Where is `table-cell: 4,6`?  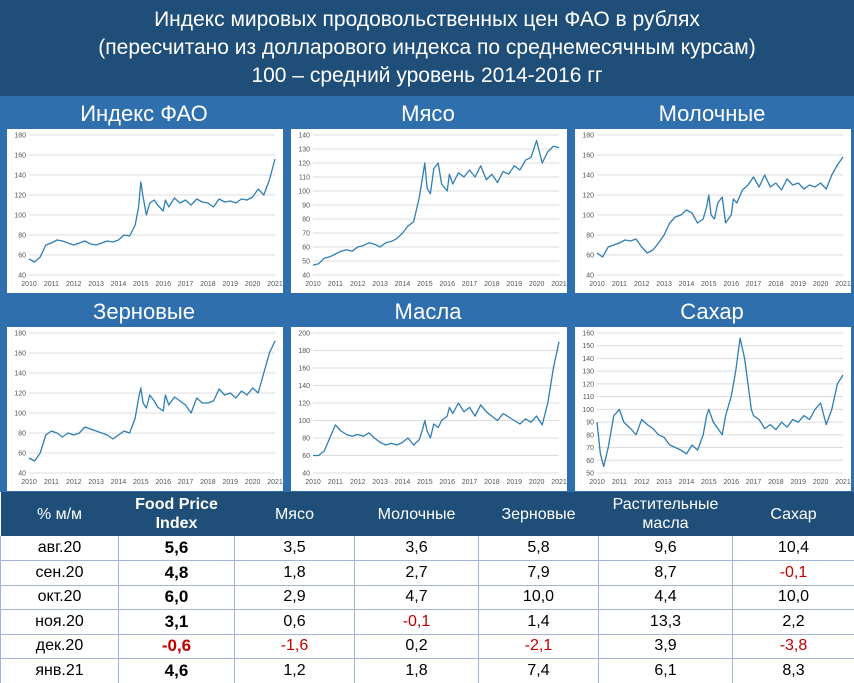 table-cell: 4,6 is located at coordinates (176, 670).